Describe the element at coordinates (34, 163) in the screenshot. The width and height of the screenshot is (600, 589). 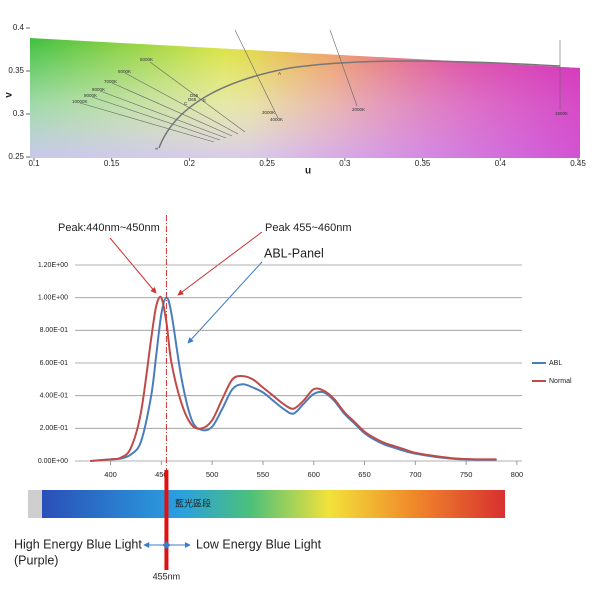
I see `x-tick-label: 0.1` at that location.